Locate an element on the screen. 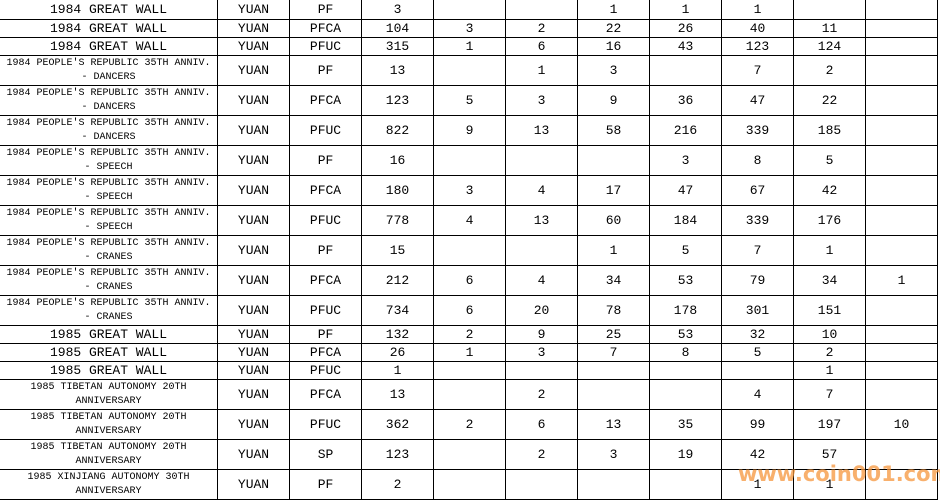 The image size is (940, 502). table-cell: 3 is located at coordinates (398, 10).